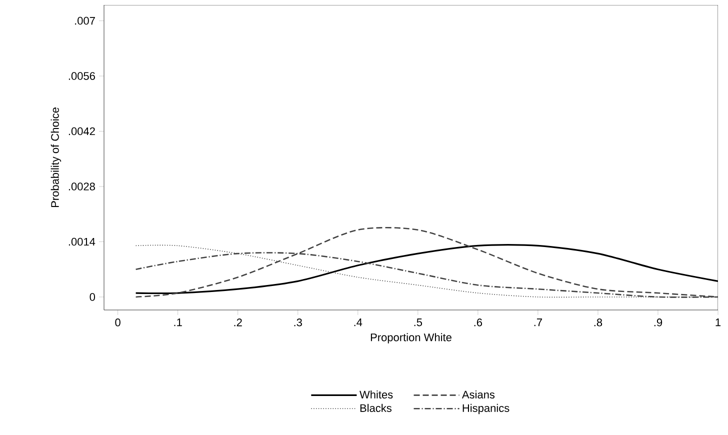 The width and height of the screenshot is (728, 435). What do you see at coordinates (418, 322) in the screenshot?
I see `x-tick-label: .5` at bounding box center [418, 322].